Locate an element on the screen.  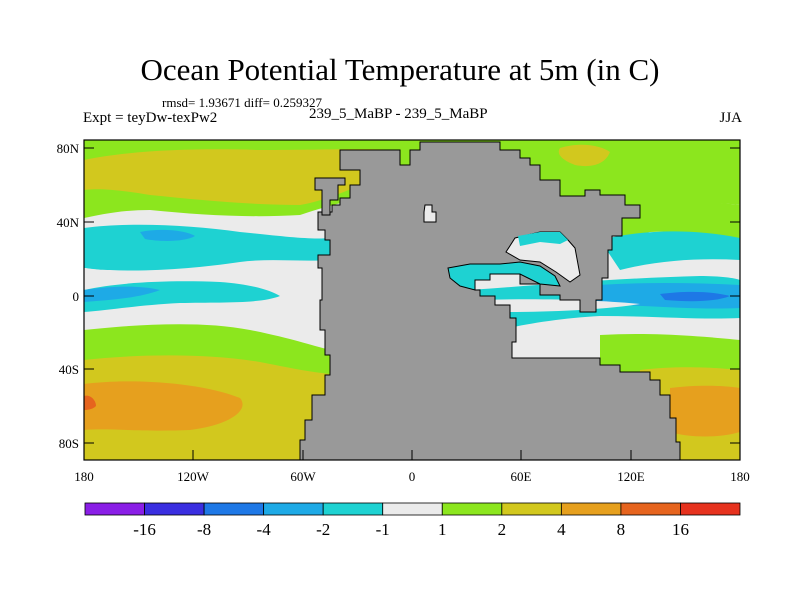
lat-label: 40N is located at coordinates (68, 222).